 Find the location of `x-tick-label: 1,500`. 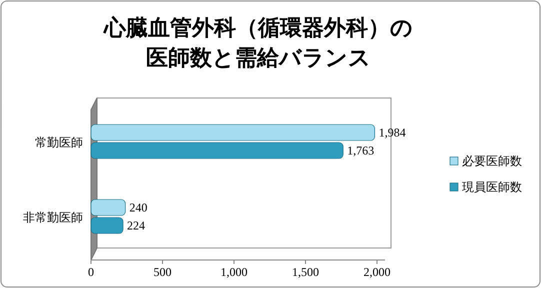

x-tick-label: 1,500 is located at coordinates (305, 272).